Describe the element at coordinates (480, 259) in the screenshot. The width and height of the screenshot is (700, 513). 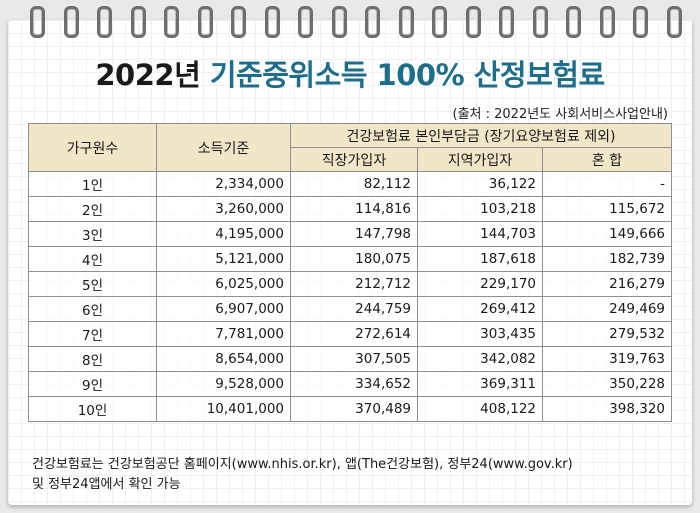
I see `cell-regional: 187,618` at that location.